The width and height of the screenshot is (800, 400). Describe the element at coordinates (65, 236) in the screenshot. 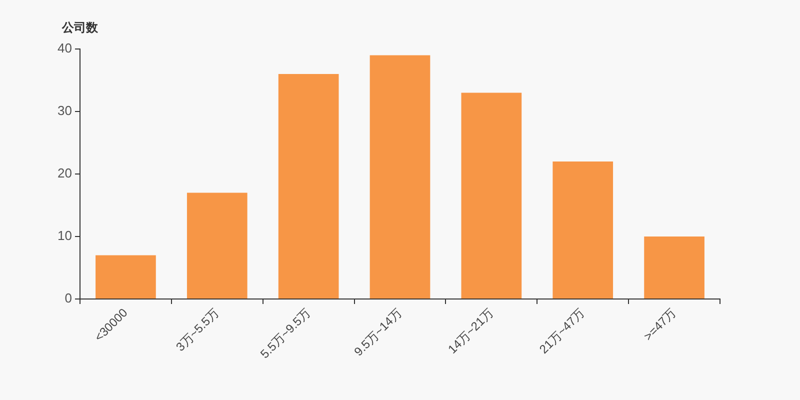

I see `y-tick-label: 10` at that location.